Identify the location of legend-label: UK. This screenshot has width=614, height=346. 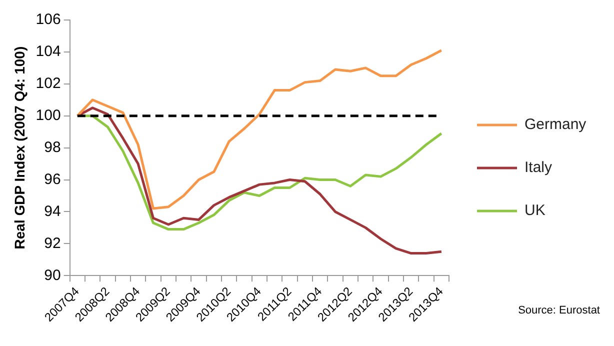
(535, 211).